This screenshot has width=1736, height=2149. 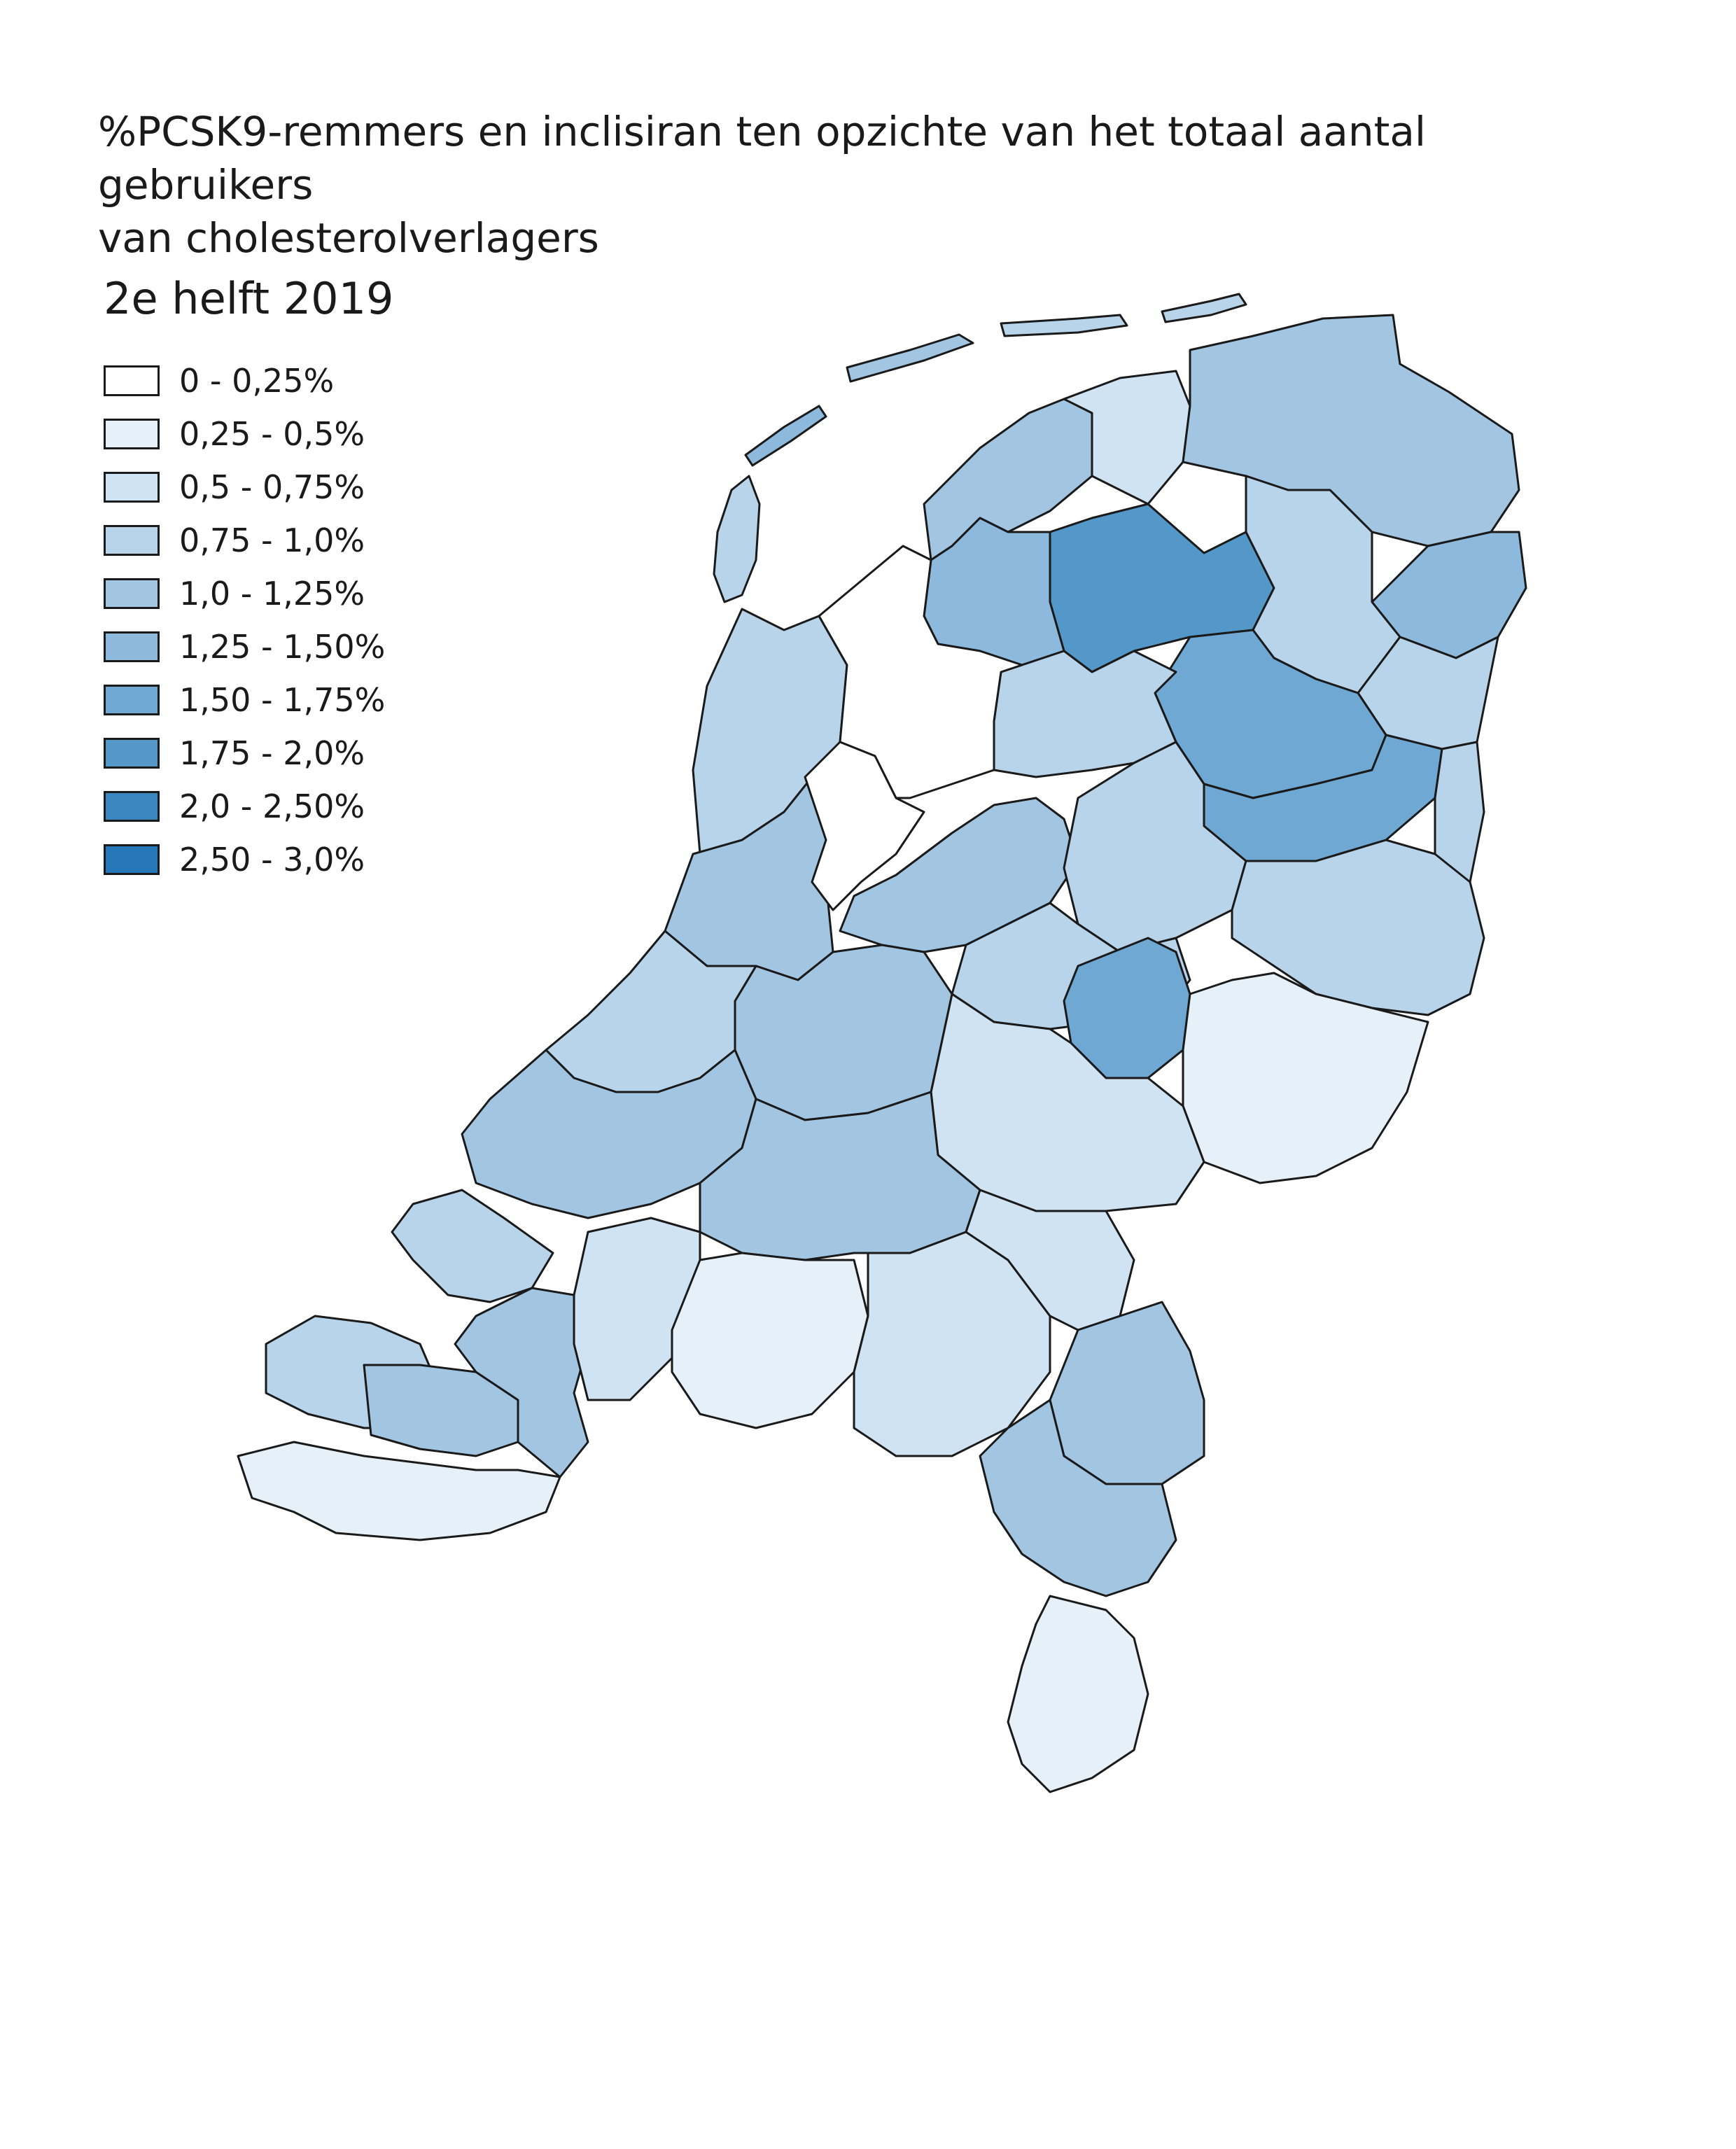 What do you see at coordinates (1358, 927) in the screenshot?
I see `region-overijssel-twente` at bounding box center [1358, 927].